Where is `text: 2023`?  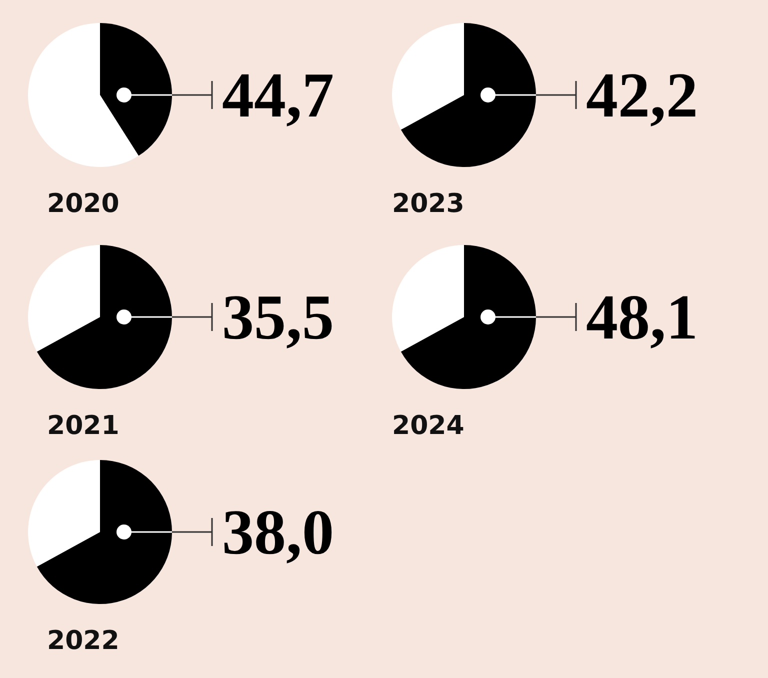
text: 2023 is located at coordinates (428, 204).